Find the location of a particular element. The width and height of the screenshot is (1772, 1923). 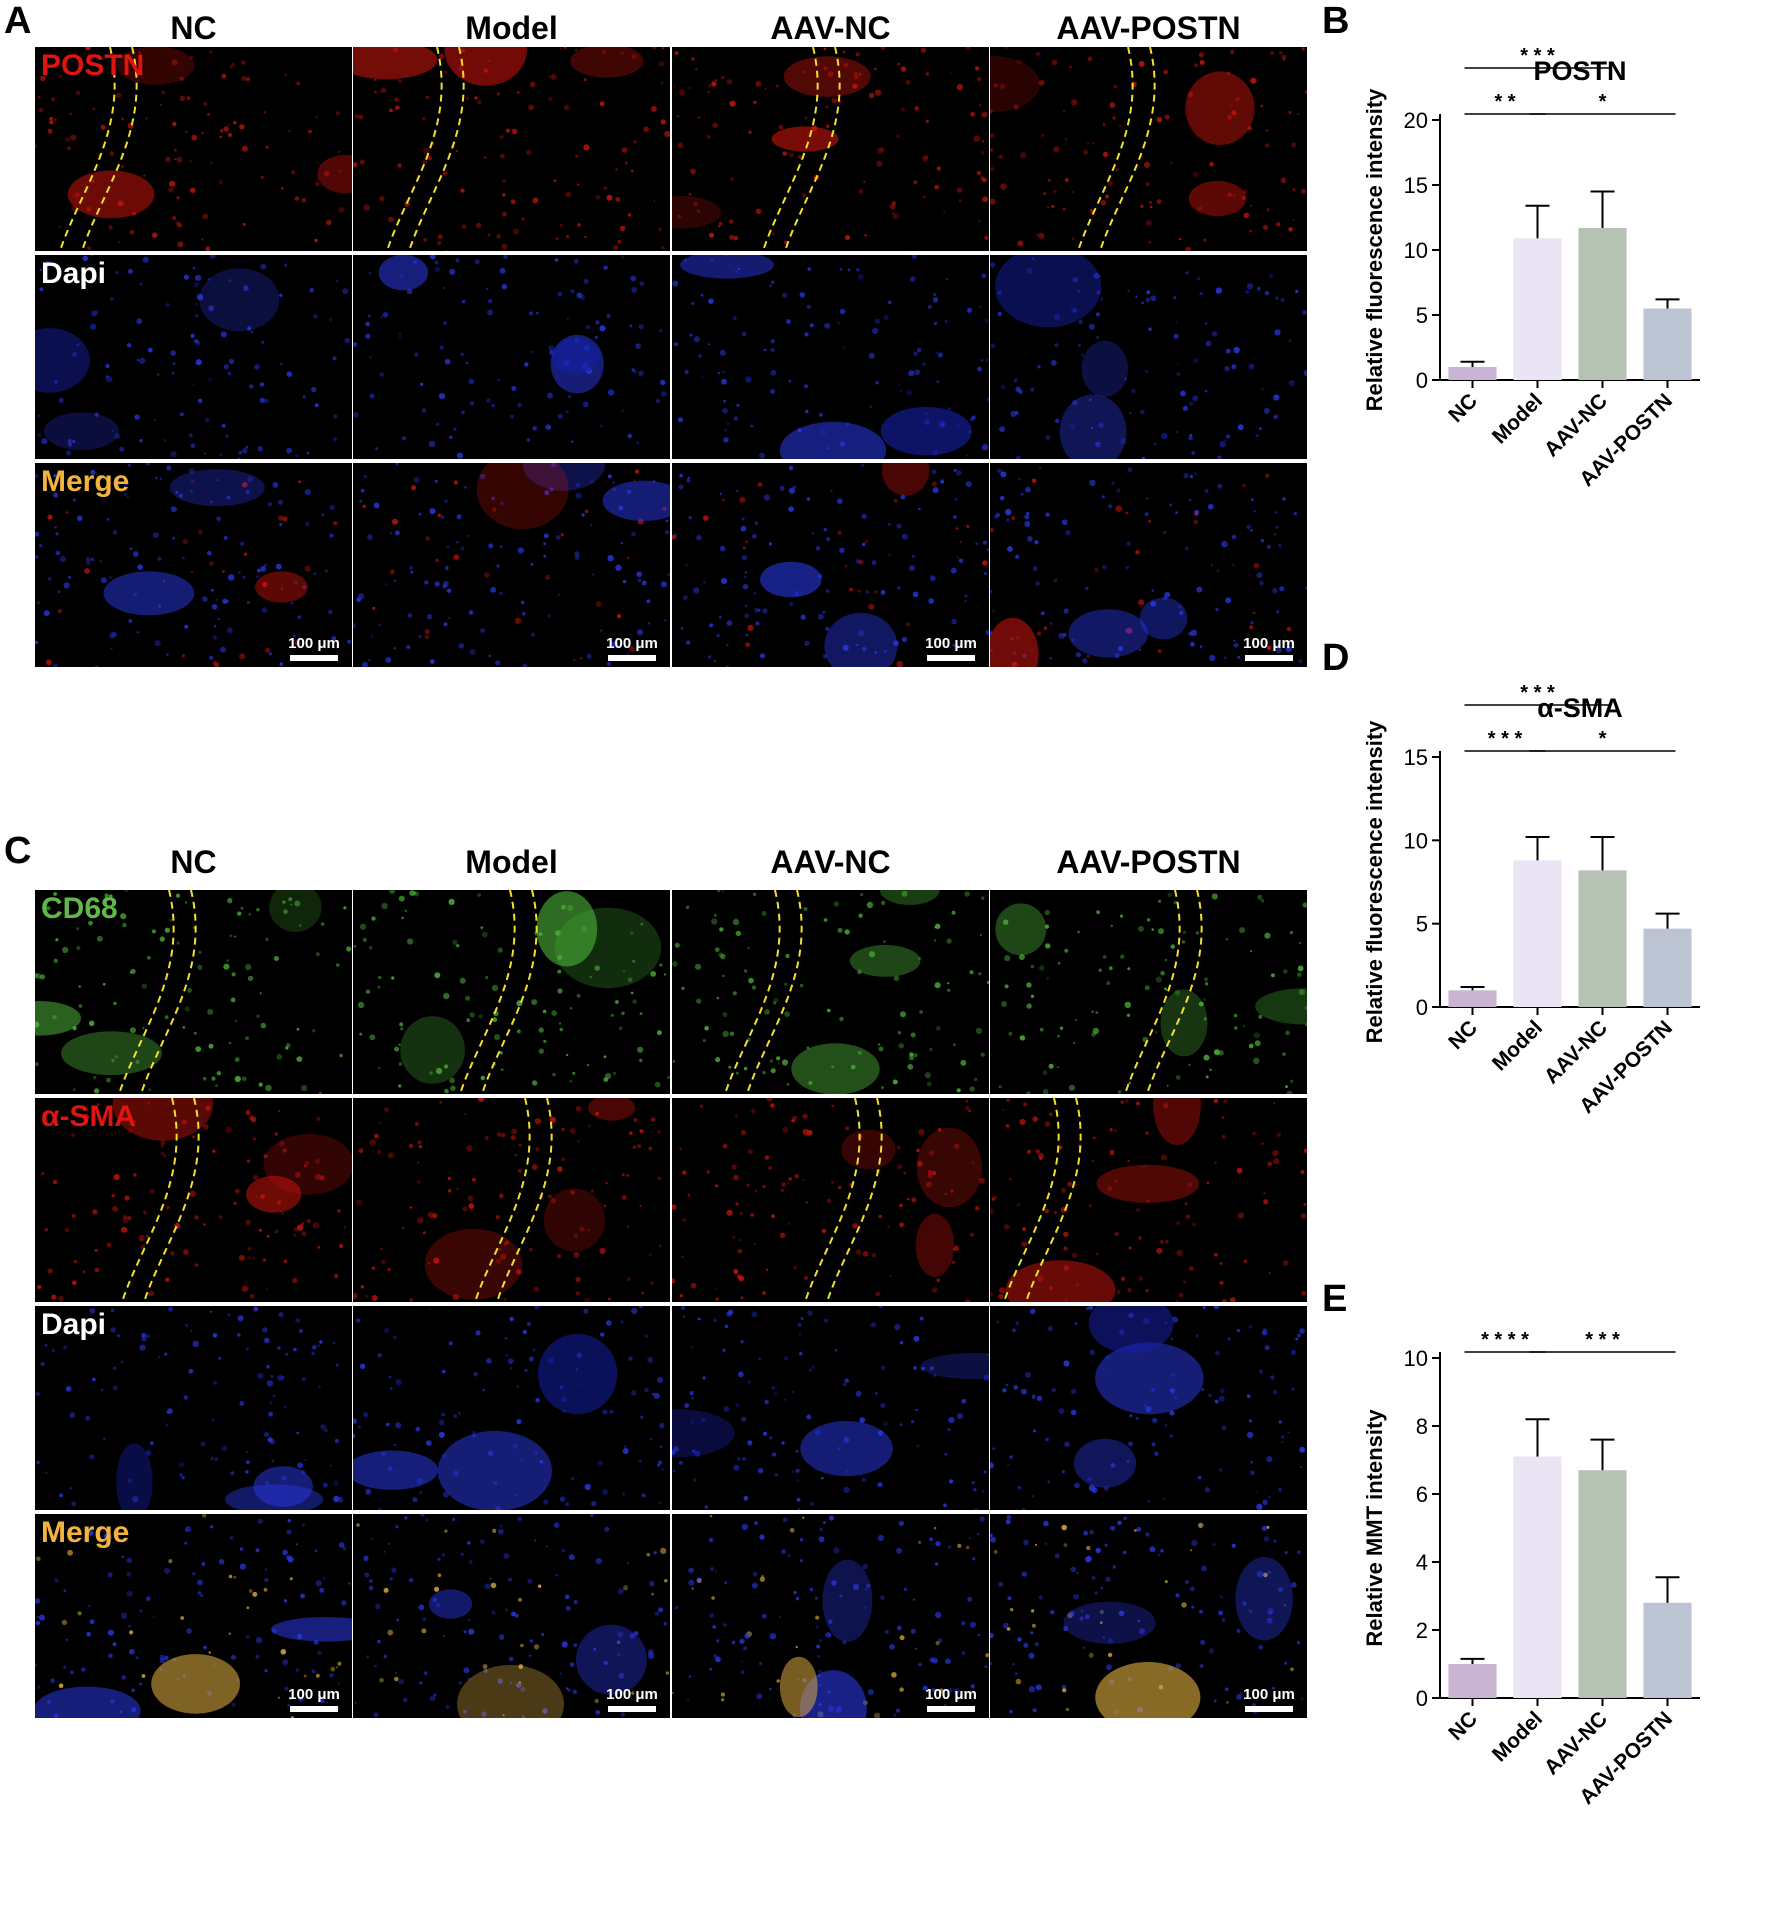

y-tick-label: 15 is located at coordinates (1416, 185).